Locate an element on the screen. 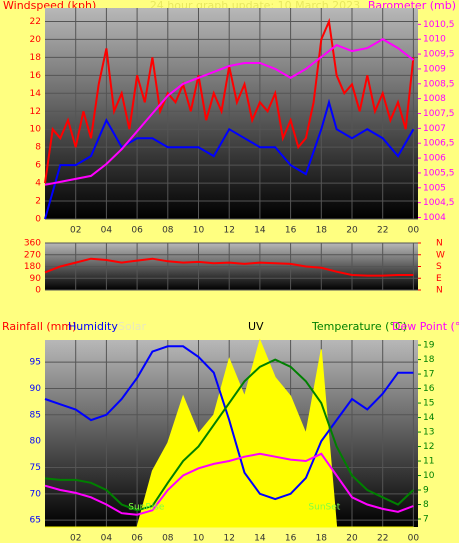 This screenshot has height=543, width=459. y-tick-label: 180 is located at coordinates (32, 267).